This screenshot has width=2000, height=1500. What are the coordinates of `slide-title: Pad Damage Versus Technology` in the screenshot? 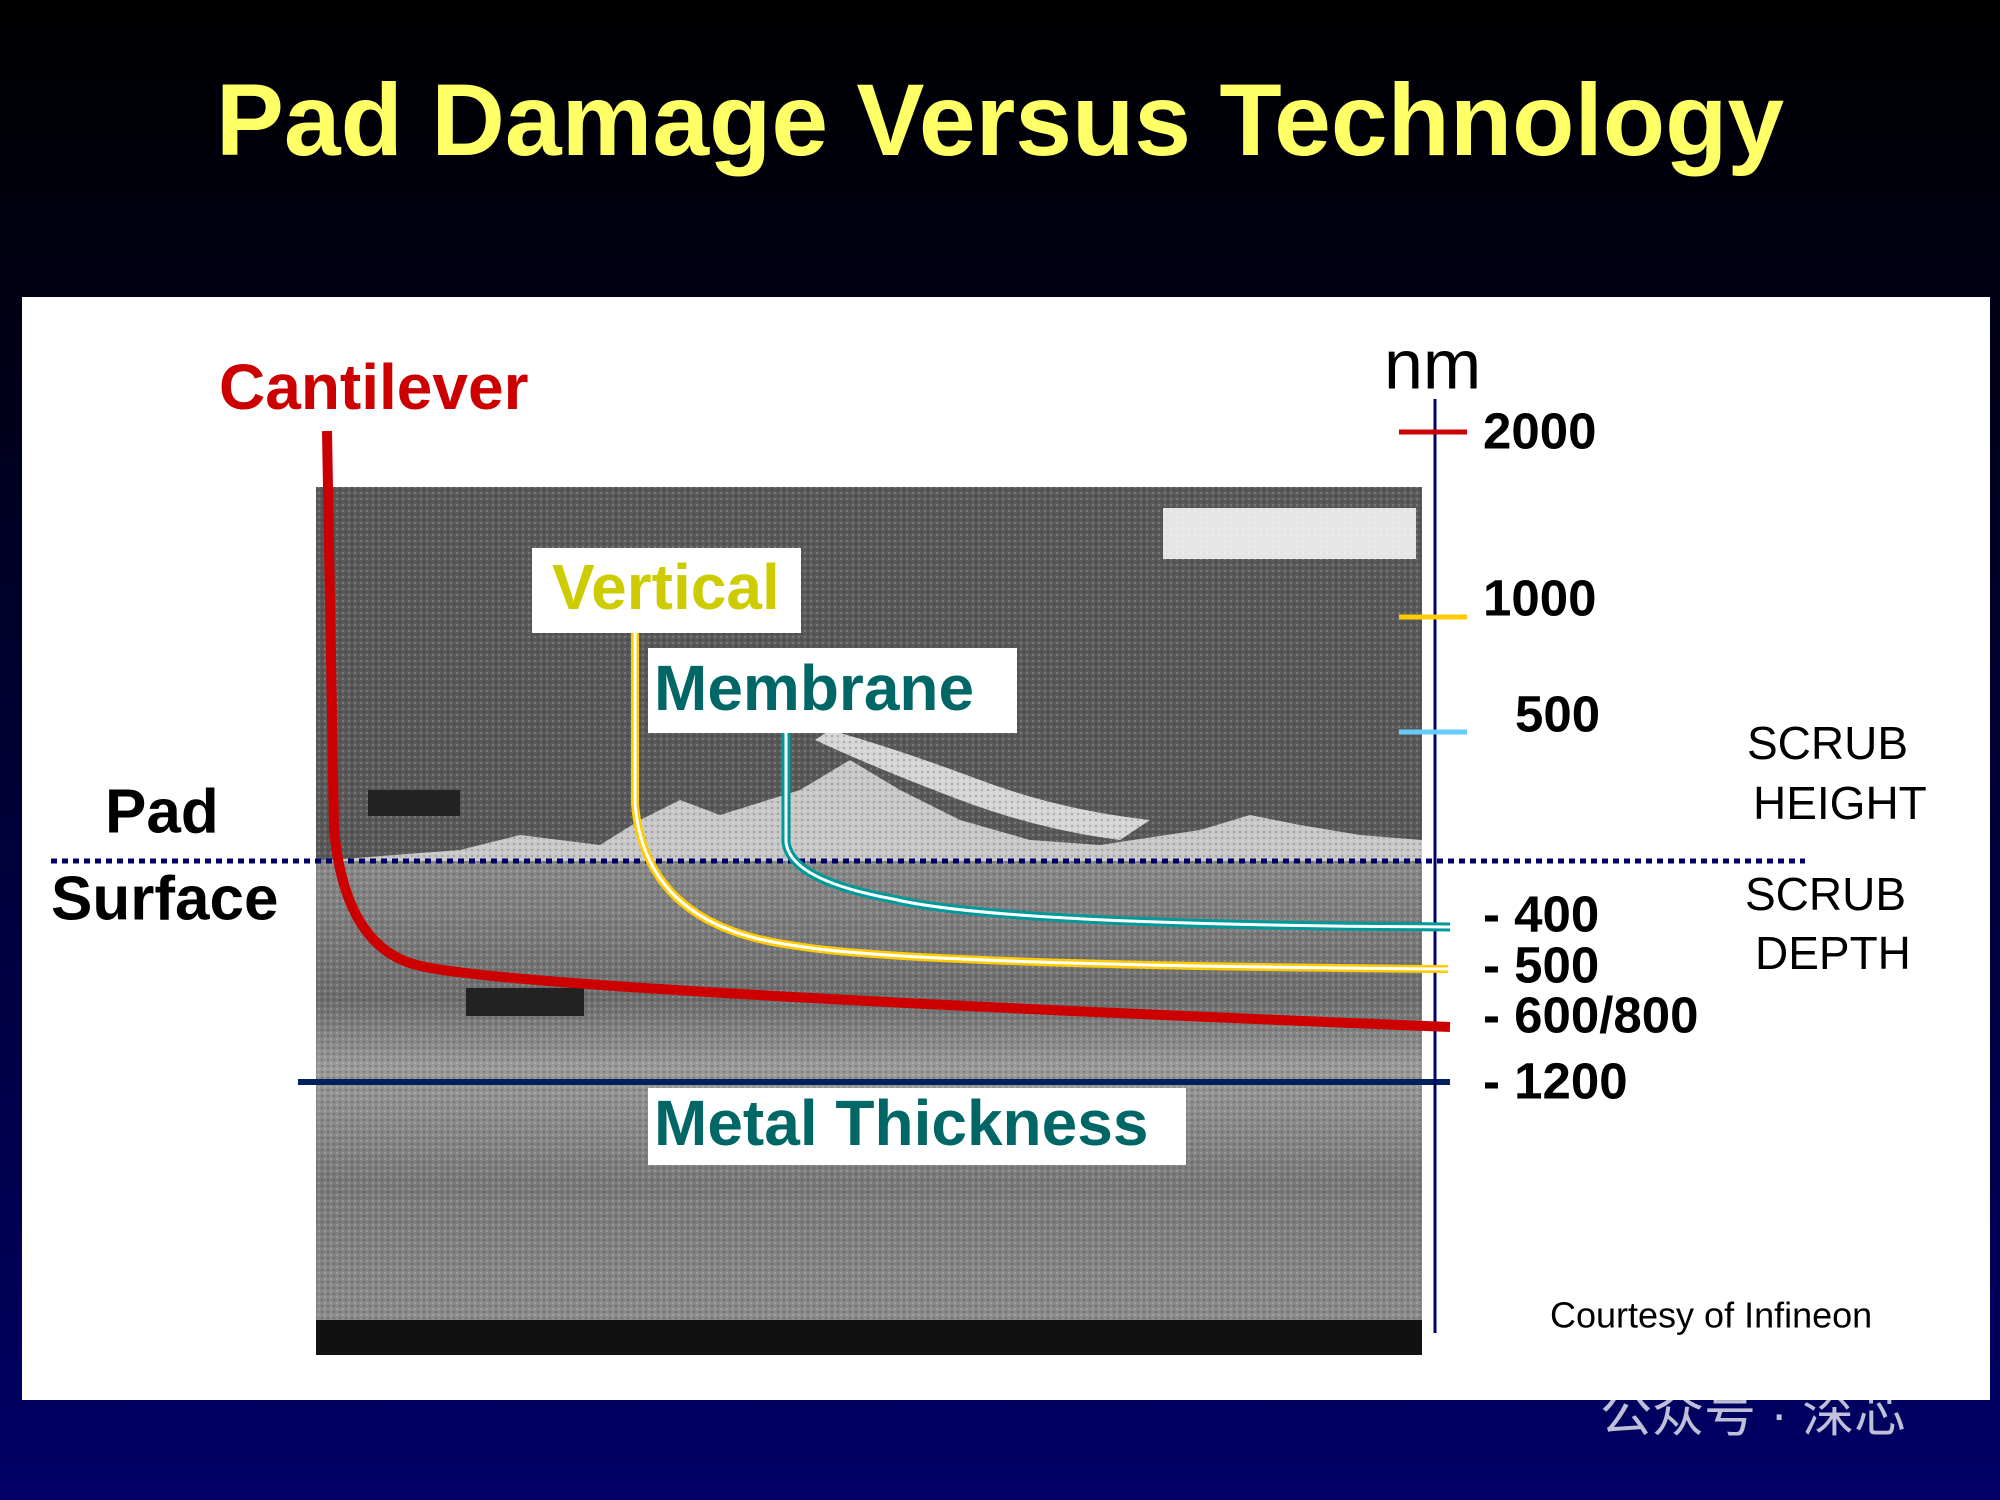 It's located at (1000, 120).